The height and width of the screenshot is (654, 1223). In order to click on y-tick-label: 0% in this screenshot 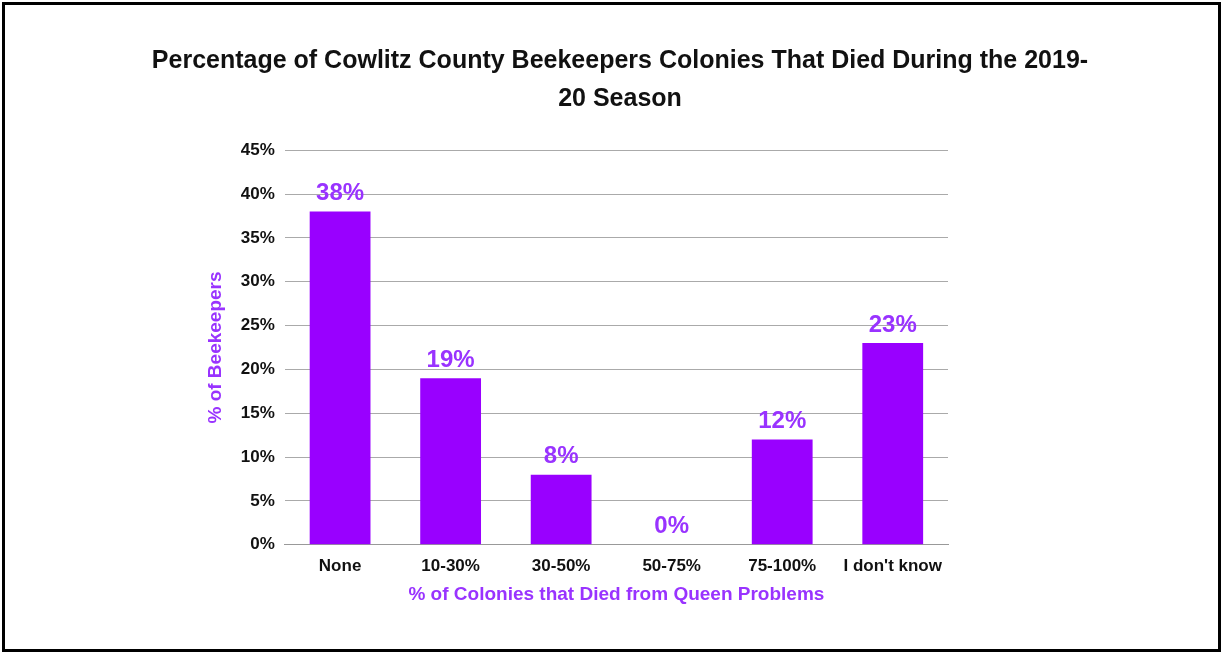, I will do `click(262, 544)`.